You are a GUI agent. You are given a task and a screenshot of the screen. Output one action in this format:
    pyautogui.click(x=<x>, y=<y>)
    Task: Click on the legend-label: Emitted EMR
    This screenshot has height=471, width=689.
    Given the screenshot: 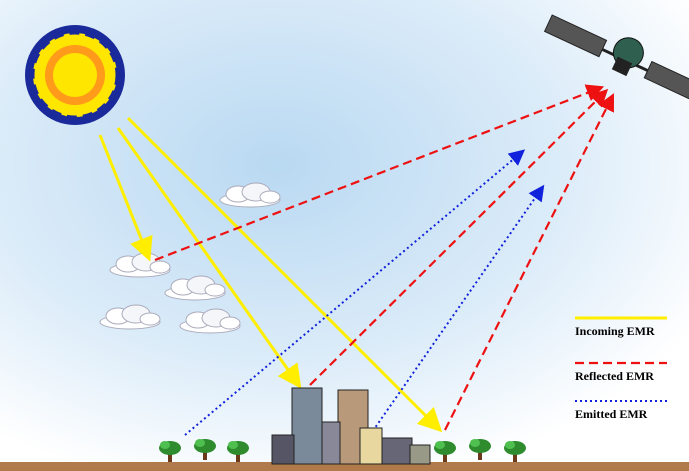 What is the action you would take?
    pyautogui.click(x=611, y=414)
    